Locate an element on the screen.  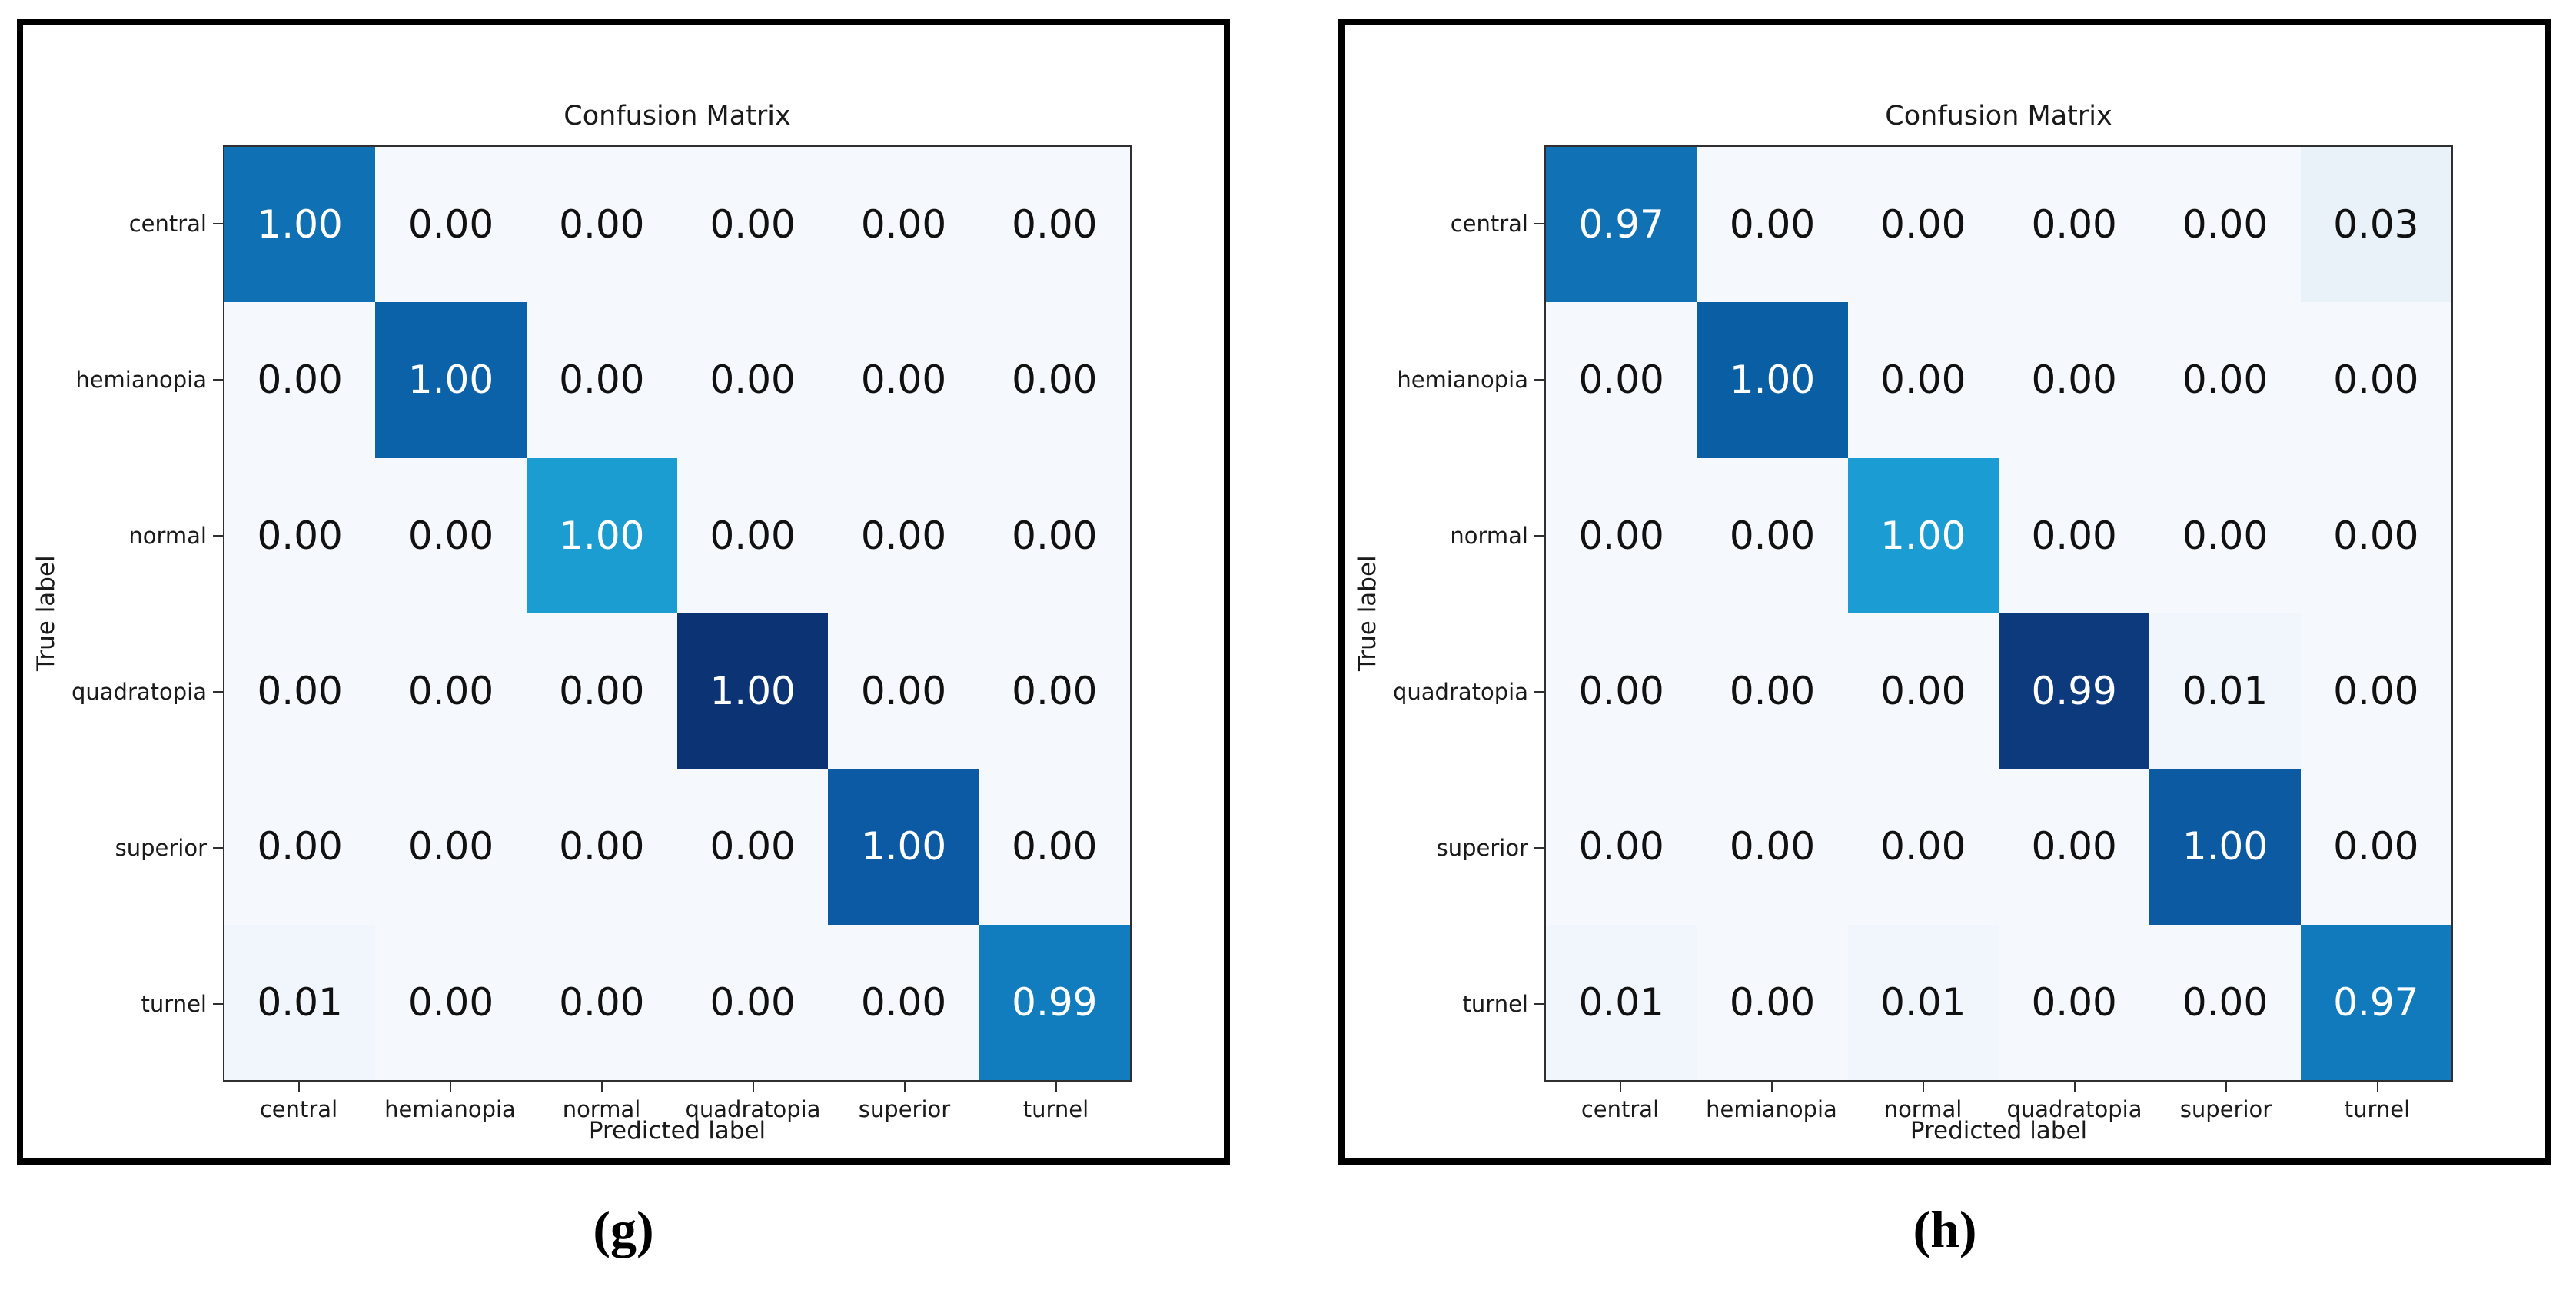
y-tick: central is located at coordinates (123, 223).